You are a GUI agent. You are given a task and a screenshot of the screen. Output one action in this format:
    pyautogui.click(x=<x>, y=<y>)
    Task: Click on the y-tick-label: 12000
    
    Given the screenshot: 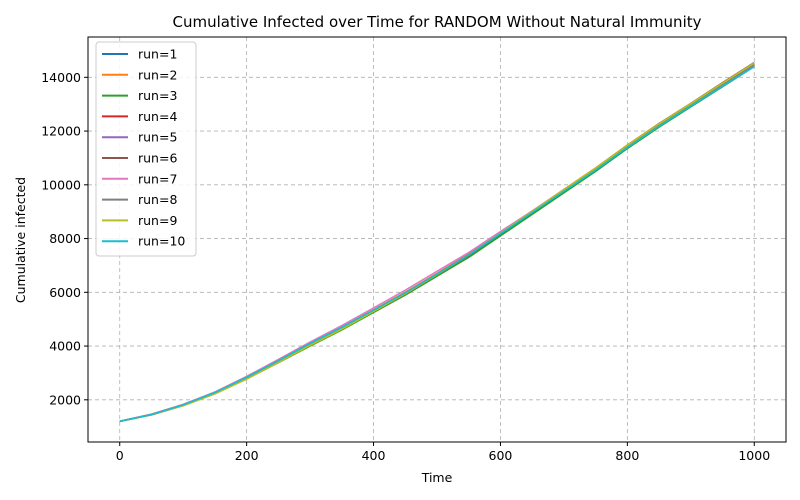 What is the action you would take?
    pyautogui.click(x=61, y=131)
    